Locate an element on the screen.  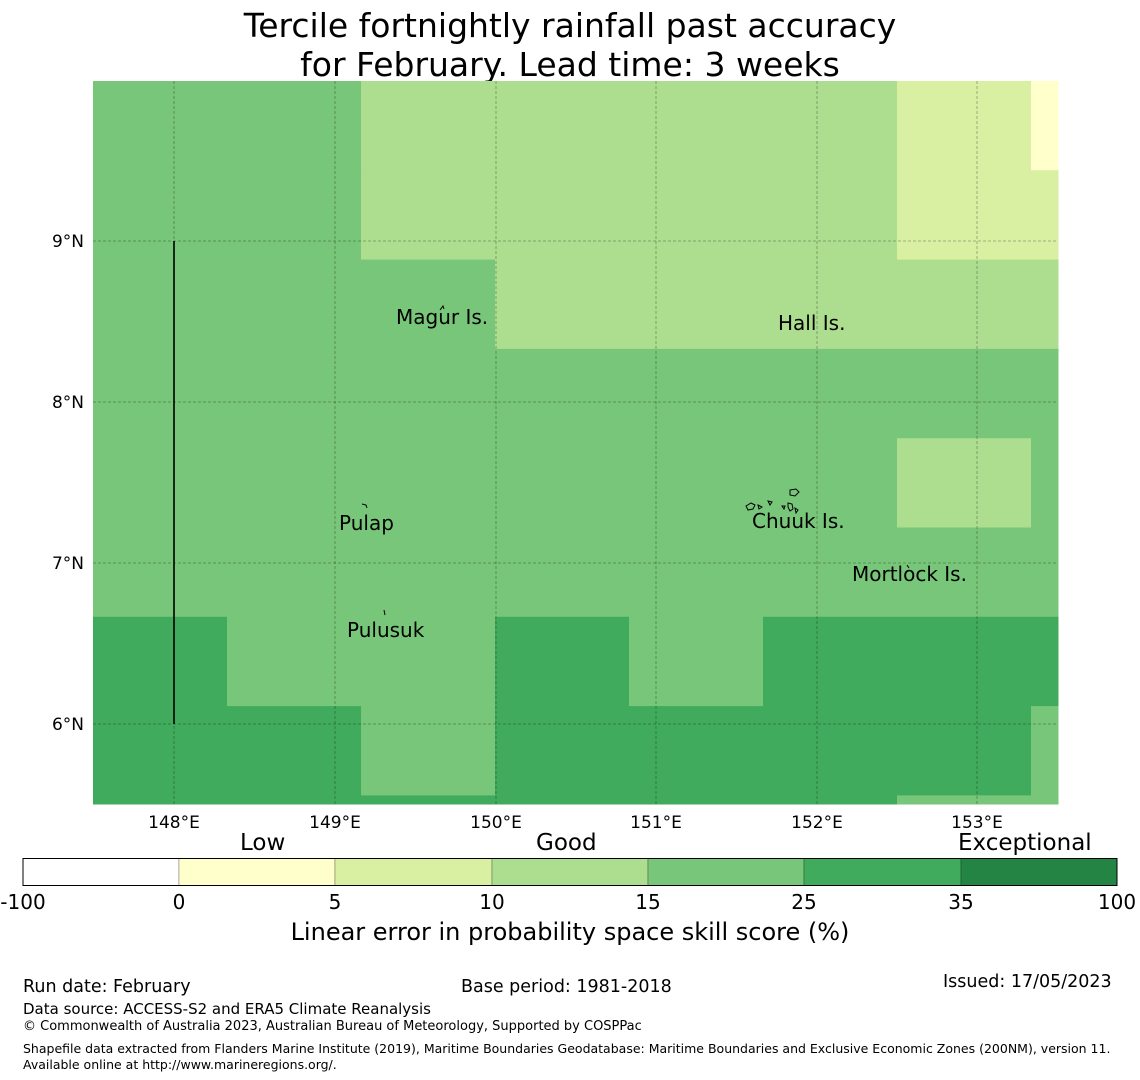
x-tick-label: 148°E is located at coordinates (174, 821).